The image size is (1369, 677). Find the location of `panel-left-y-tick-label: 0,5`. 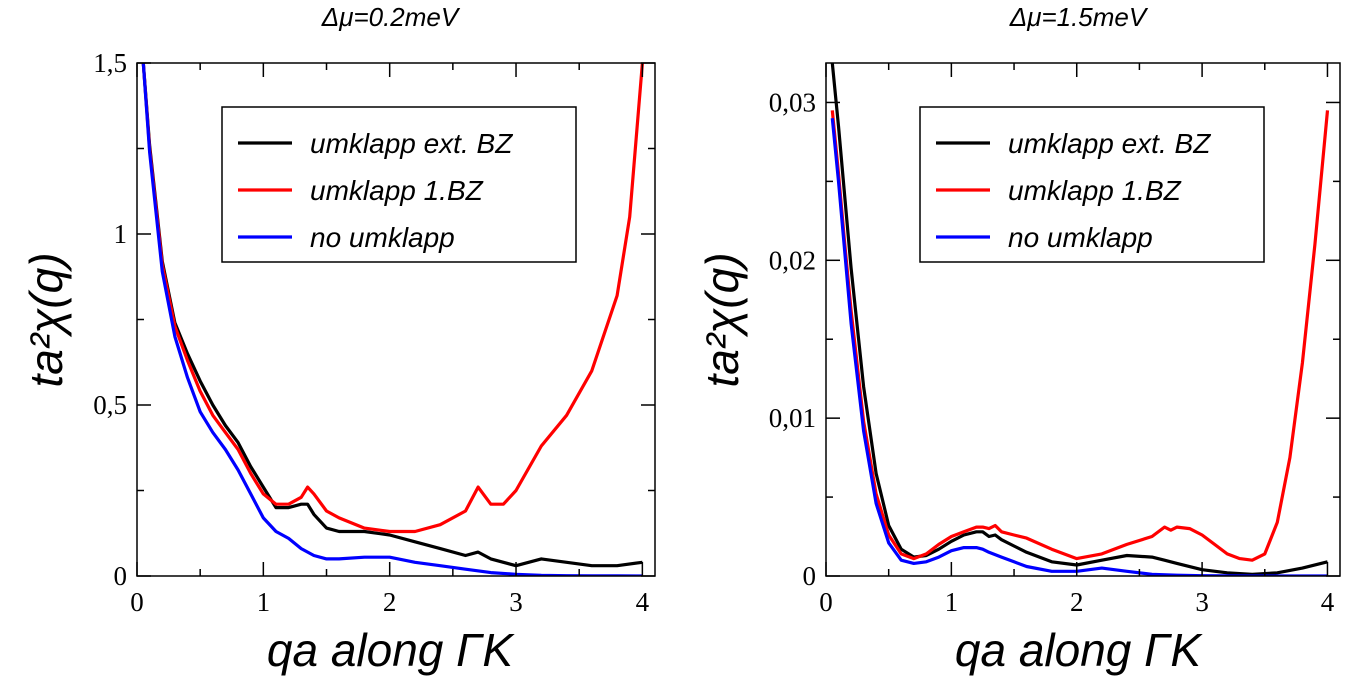

panel-left-y-tick-label: 0,5 is located at coordinates (110, 405).